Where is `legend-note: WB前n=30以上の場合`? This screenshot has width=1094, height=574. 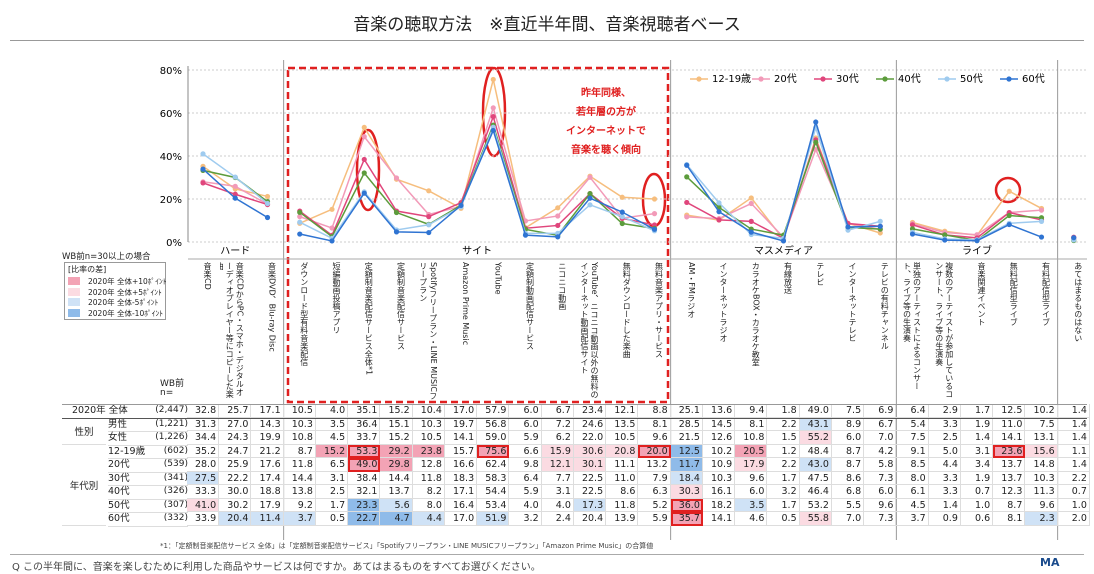 legend-note: WB前n=30以上の場合 is located at coordinates (106, 257).